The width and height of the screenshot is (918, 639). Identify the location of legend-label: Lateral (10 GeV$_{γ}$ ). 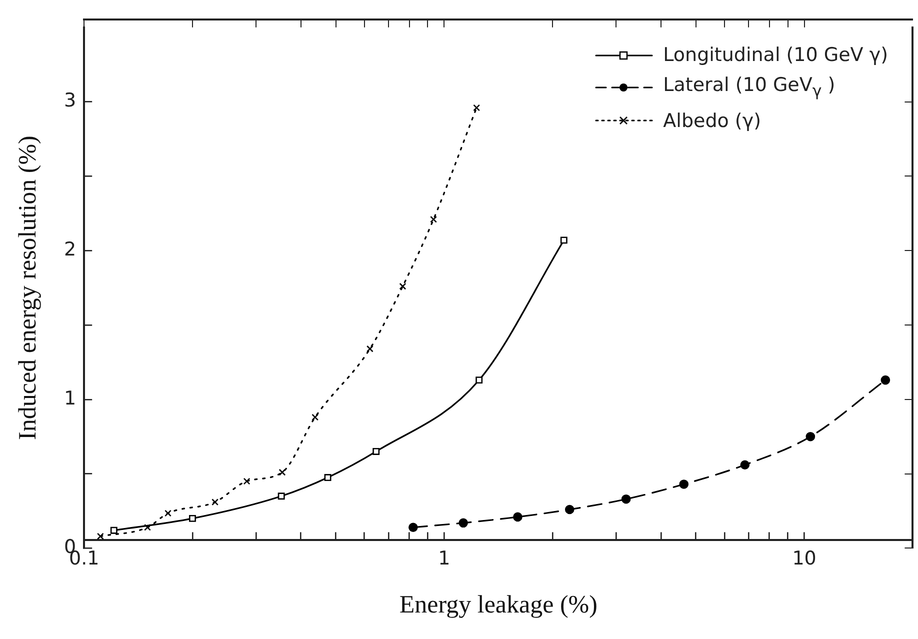
(749, 87).